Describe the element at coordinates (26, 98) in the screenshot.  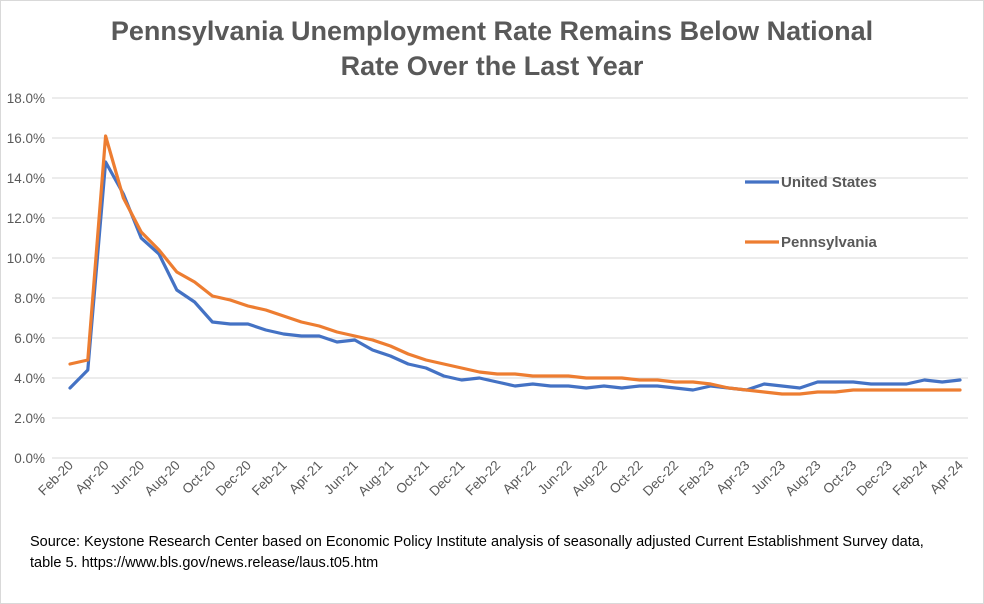
I see `y-tick-label: 18.0%` at that location.